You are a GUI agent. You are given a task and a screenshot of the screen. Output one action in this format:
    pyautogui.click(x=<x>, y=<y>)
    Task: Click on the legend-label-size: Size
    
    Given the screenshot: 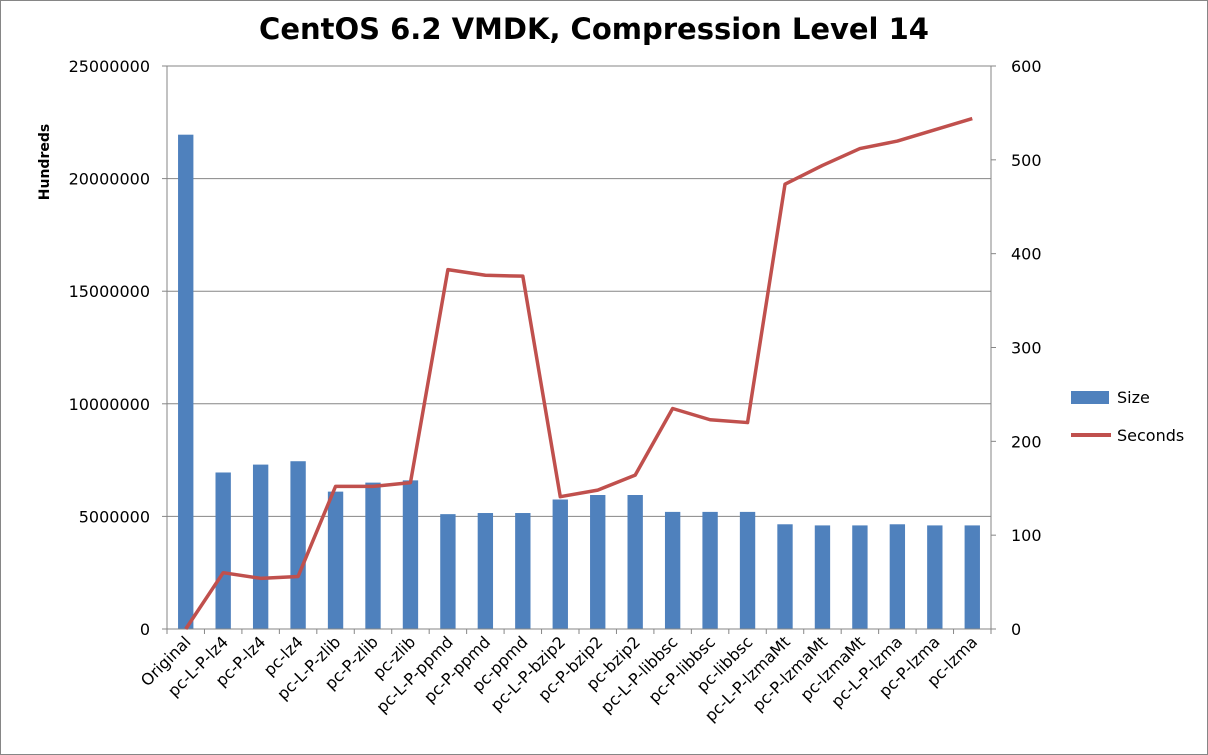 What is the action you would take?
    pyautogui.click(x=1133, y=397)
    